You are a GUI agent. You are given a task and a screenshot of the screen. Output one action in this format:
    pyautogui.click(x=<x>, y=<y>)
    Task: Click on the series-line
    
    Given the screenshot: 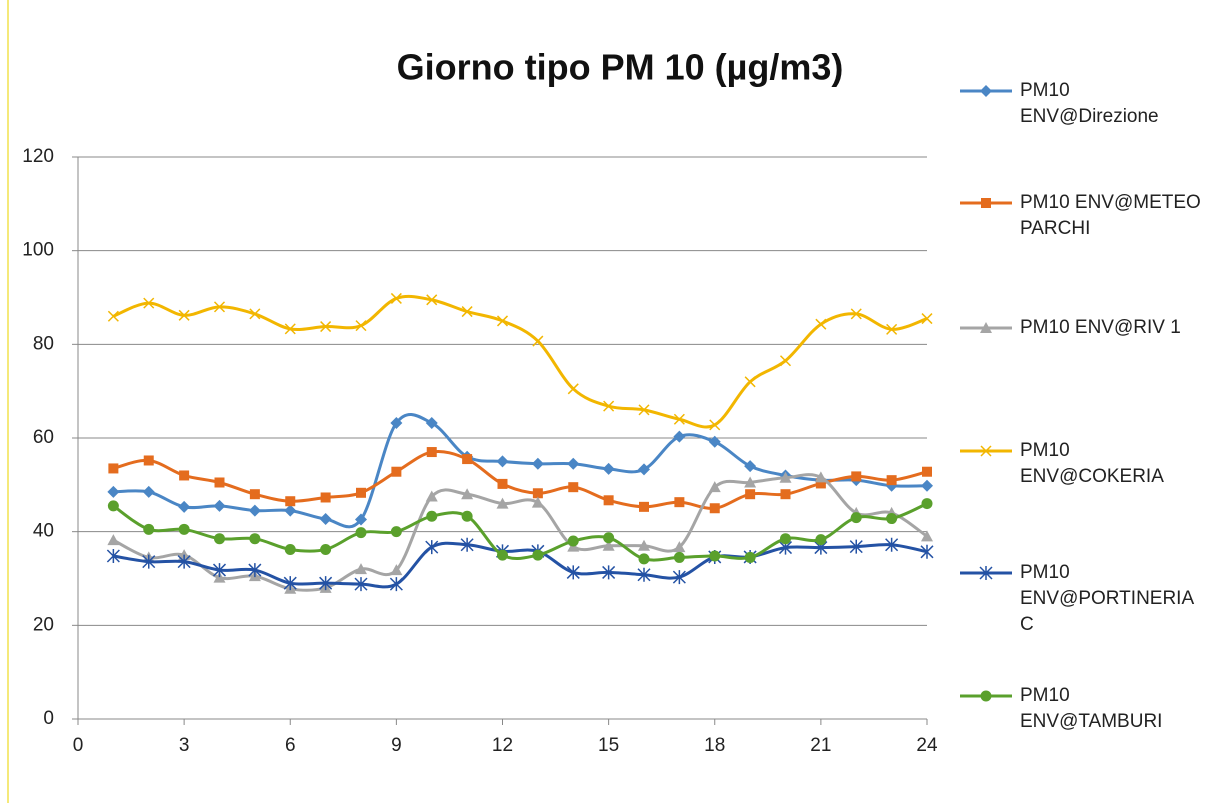 What is the action you would take?
    pyautogui.click(x=520, y=470)
    